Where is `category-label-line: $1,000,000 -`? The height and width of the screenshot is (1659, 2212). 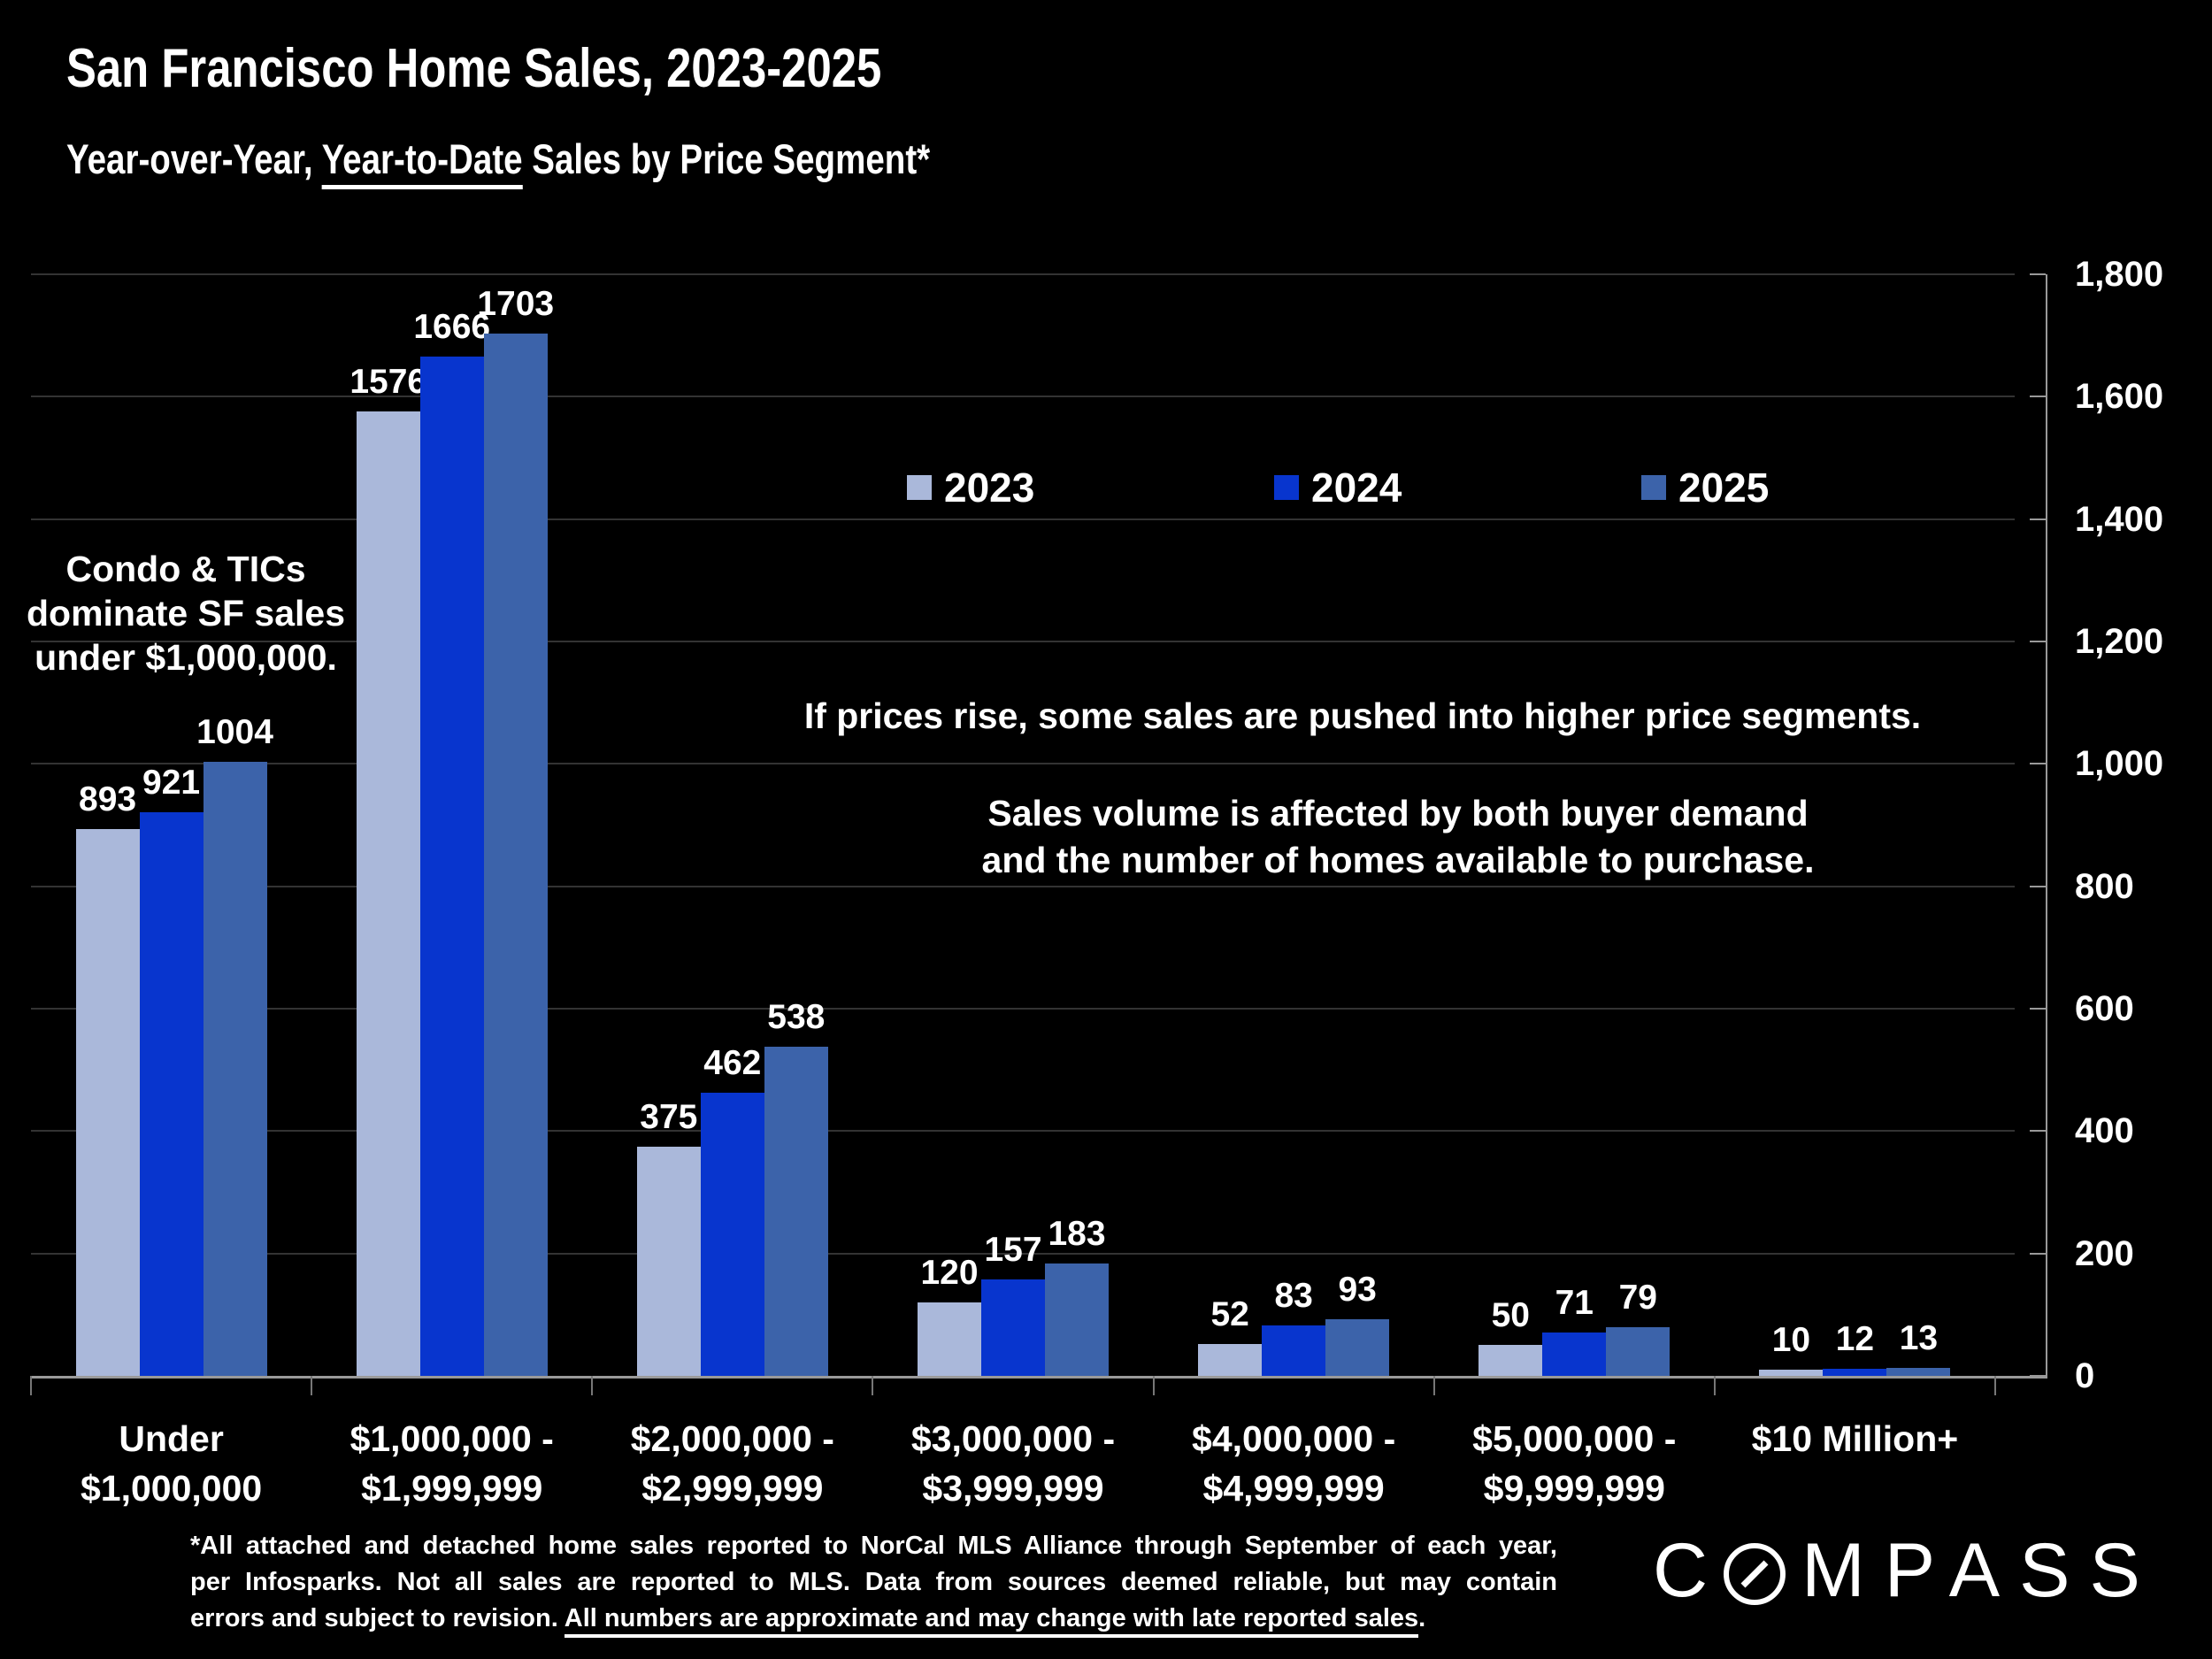 category-label-line: $1,000,000 - is located at coordinates (452, 1439).